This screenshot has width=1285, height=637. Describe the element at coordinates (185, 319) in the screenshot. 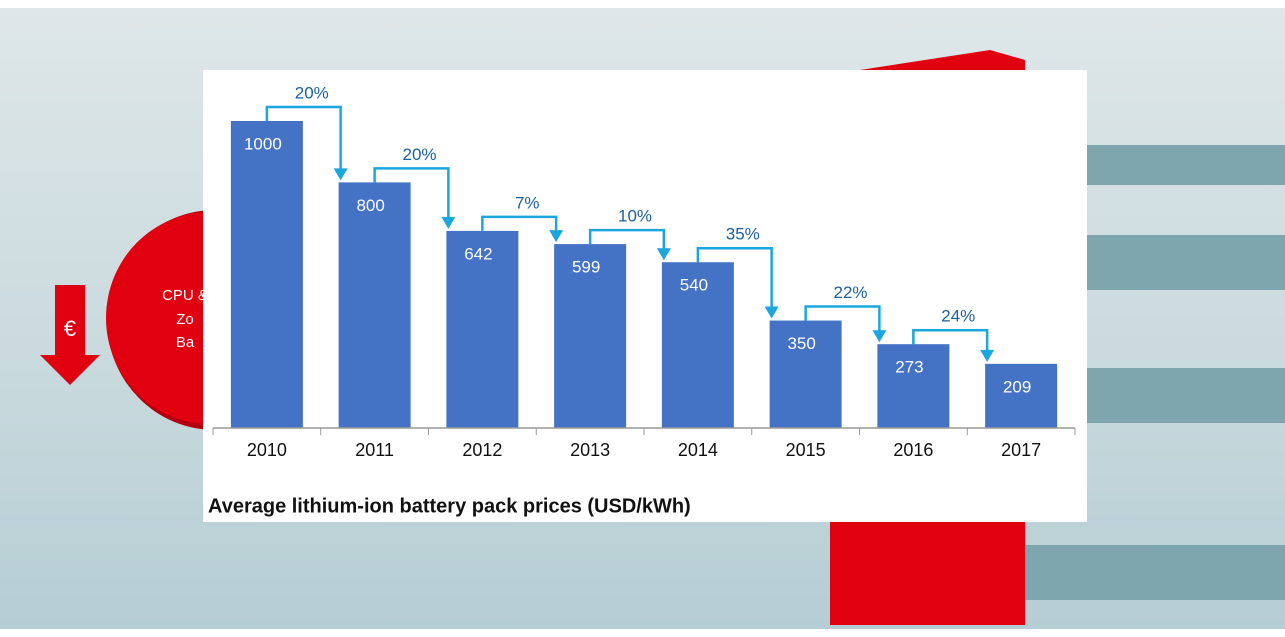

I see `disc-text: Zo` at that location.